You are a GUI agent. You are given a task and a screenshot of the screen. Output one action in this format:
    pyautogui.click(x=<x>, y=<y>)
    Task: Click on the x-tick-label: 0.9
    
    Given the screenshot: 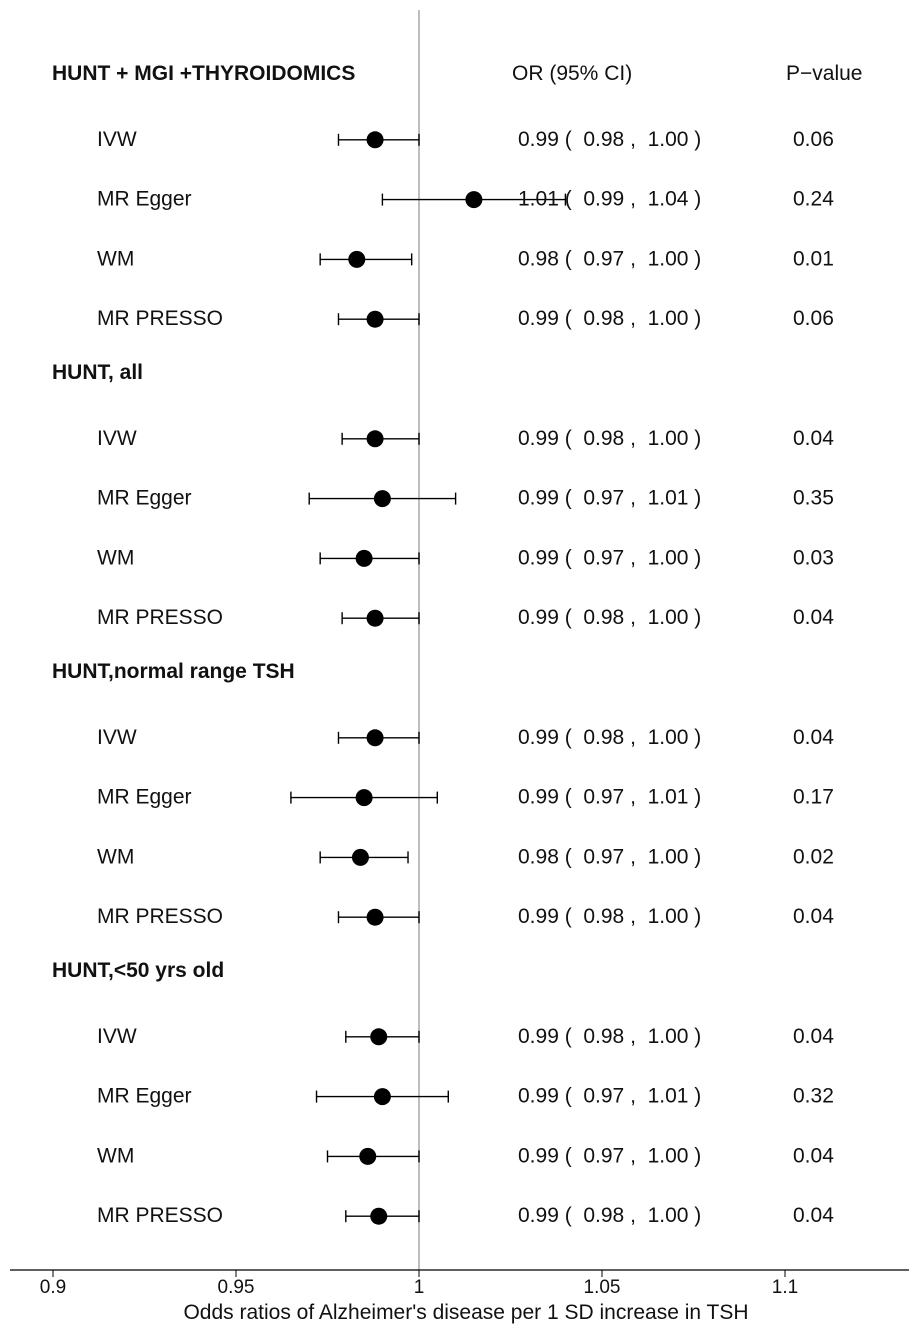 What is the action you would take?
    pyautogui.click(x=53, y=1287)
    